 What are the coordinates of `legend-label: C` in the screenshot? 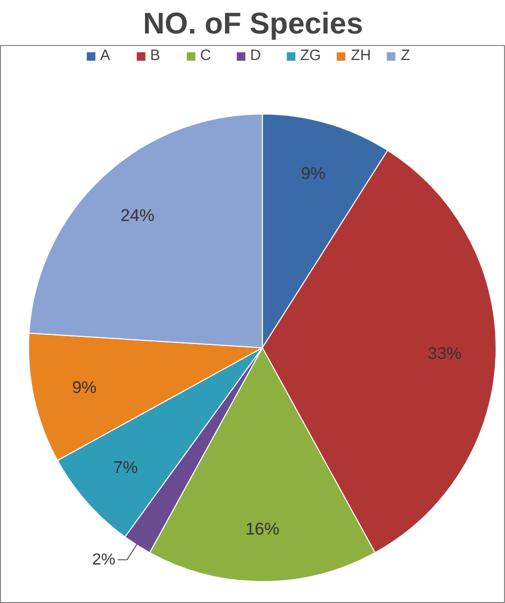 It's located at (206, 55).